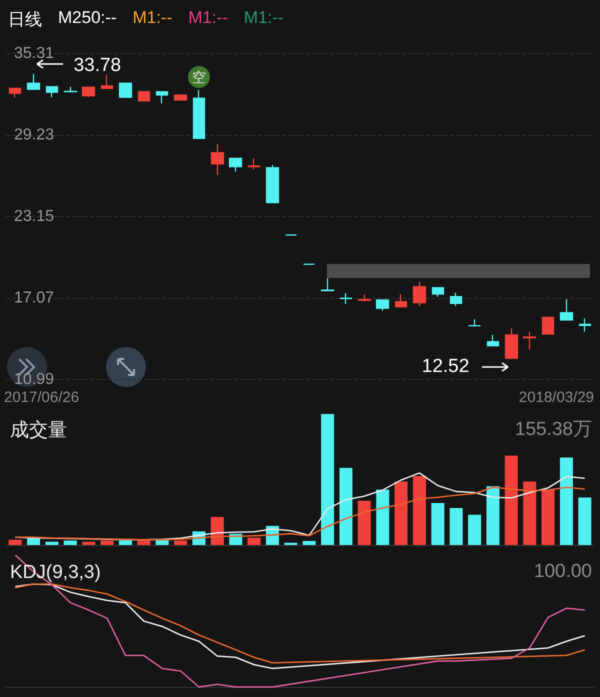  What do you see at coordinates (34, 216) in the screenshot?
I see `y-tick-label: 23.15` at bounding box center [34, 216].